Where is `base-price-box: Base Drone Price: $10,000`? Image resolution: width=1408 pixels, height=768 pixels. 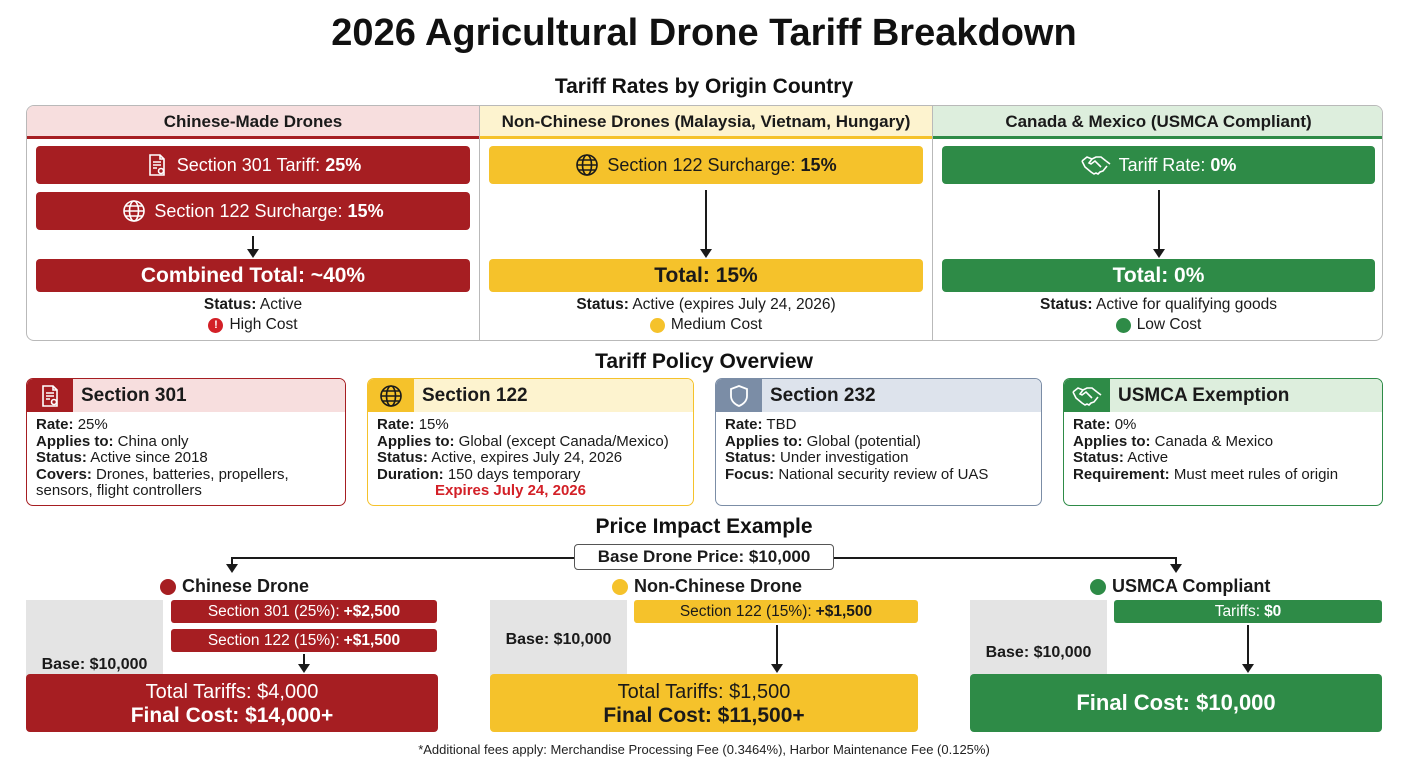 base-price-box: Base Drone Price: $10,000 is located at coordinates (704, 557).